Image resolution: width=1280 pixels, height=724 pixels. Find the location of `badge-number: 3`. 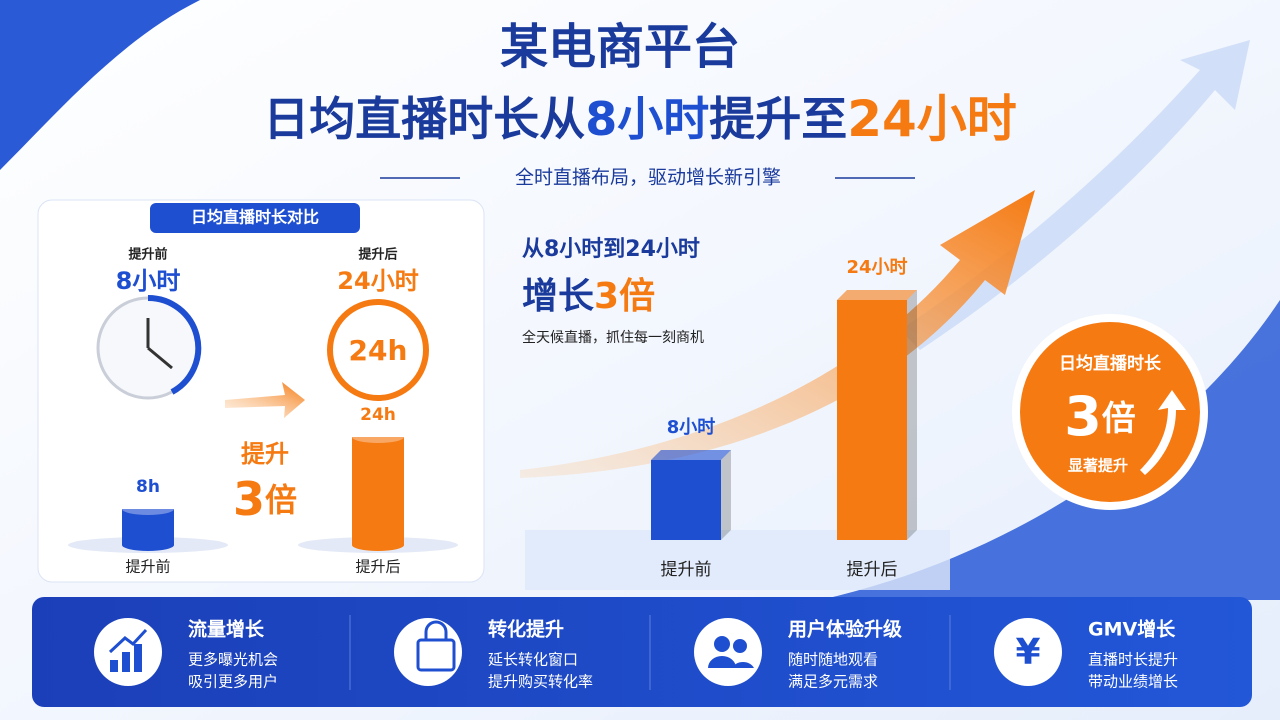

badge-number: 3 is located at coordinates (1083, 416).